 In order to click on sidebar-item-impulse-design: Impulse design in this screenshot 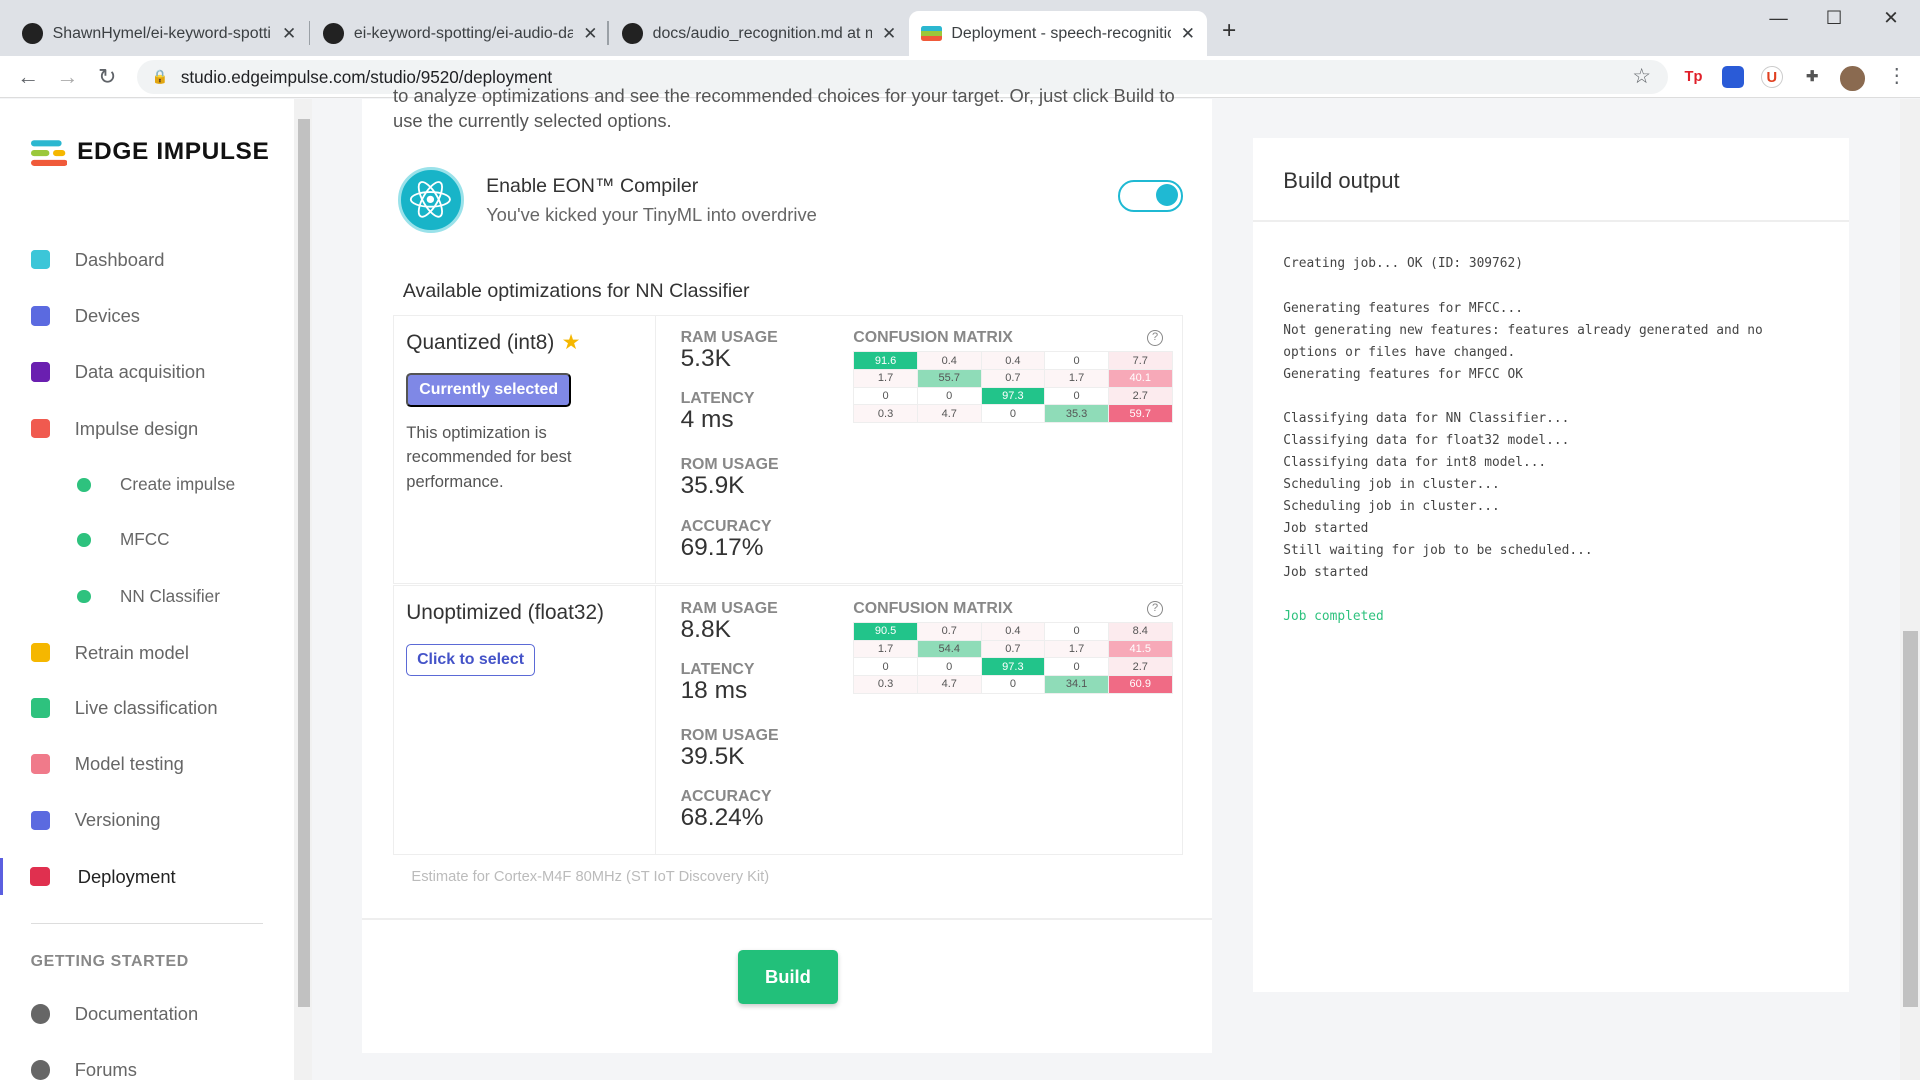, I will do `click(147, 428)`.